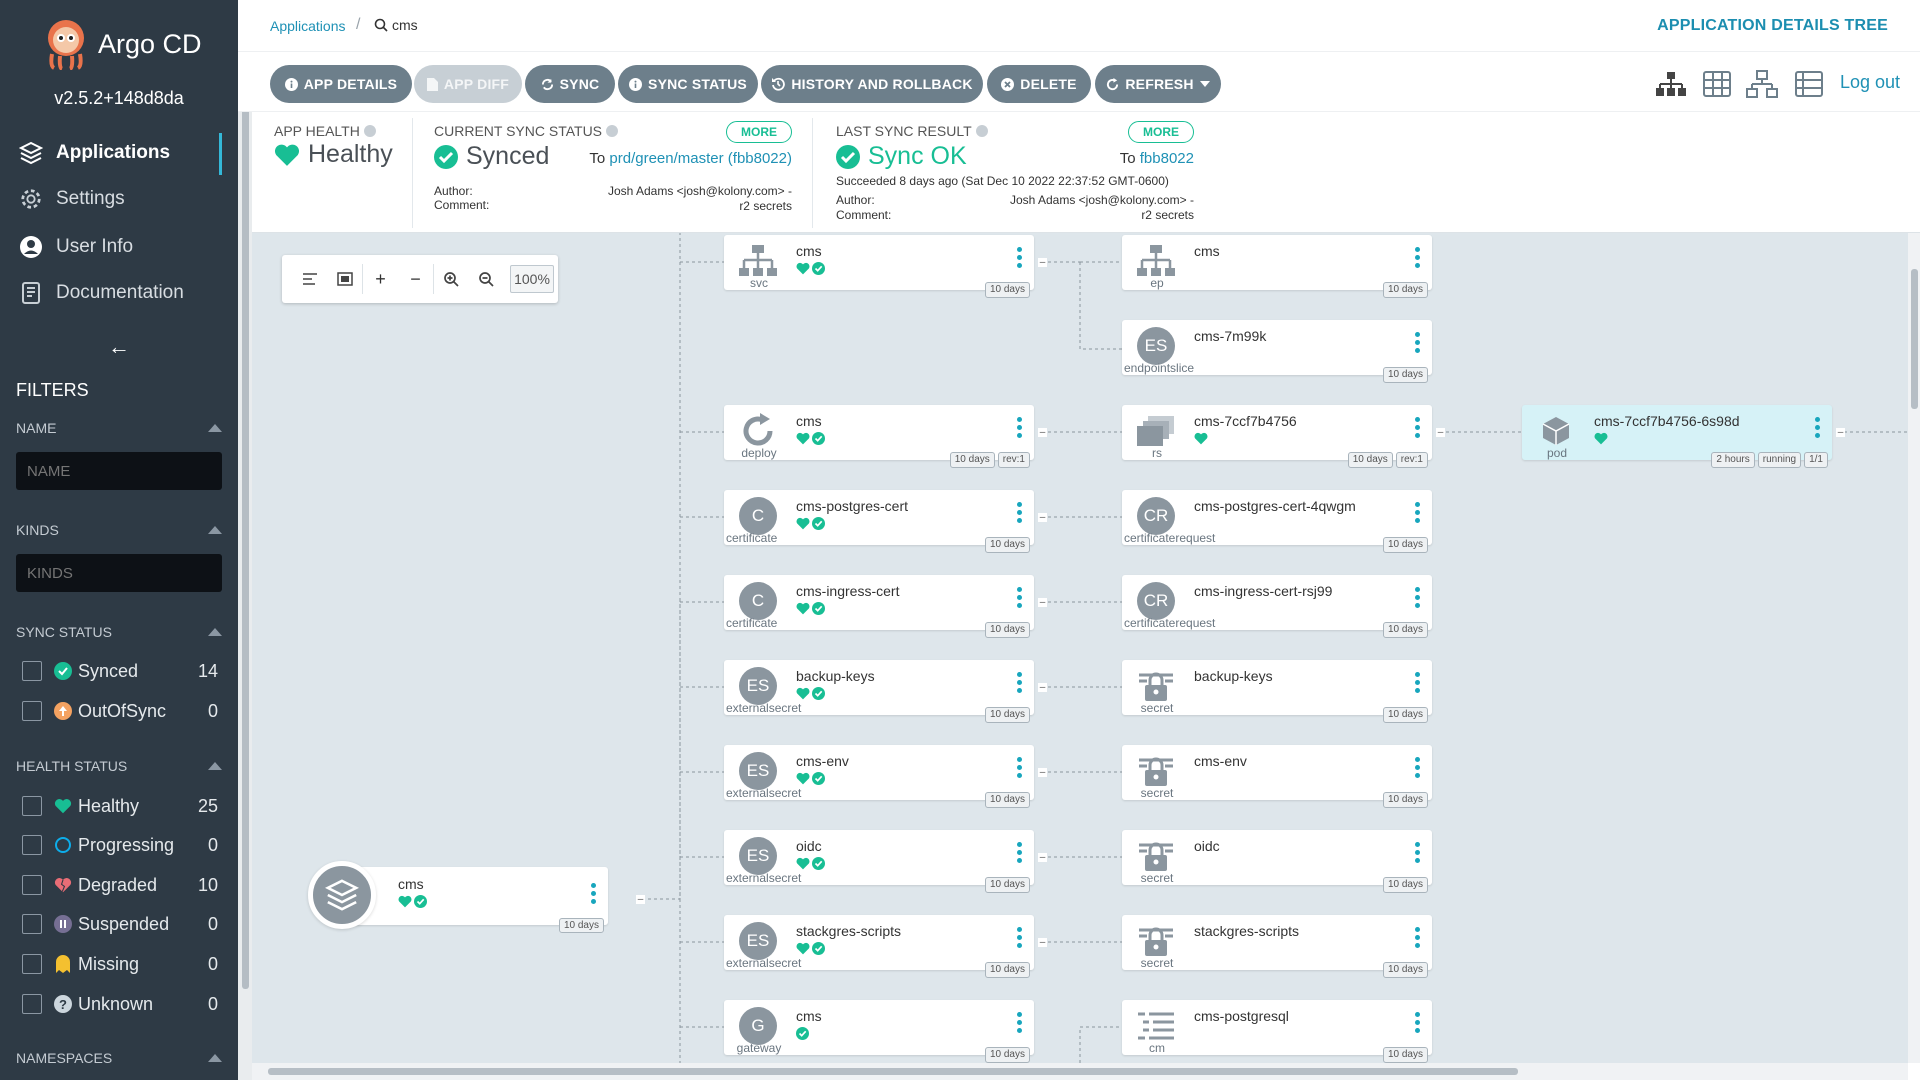 The height and width of the screenshot is (1080, 1920). I want to click on app-details-button: APP DETAILS, so click(341, 84).